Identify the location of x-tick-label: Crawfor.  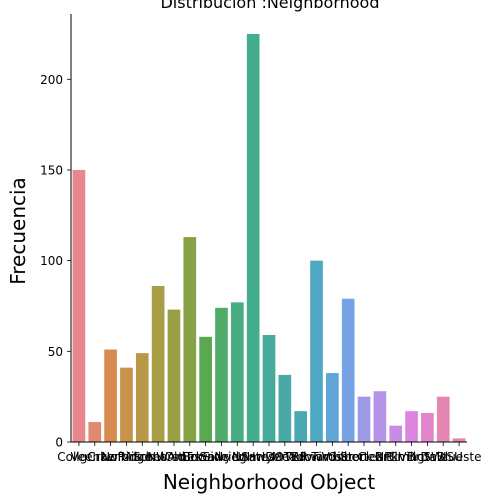
(110, 457).